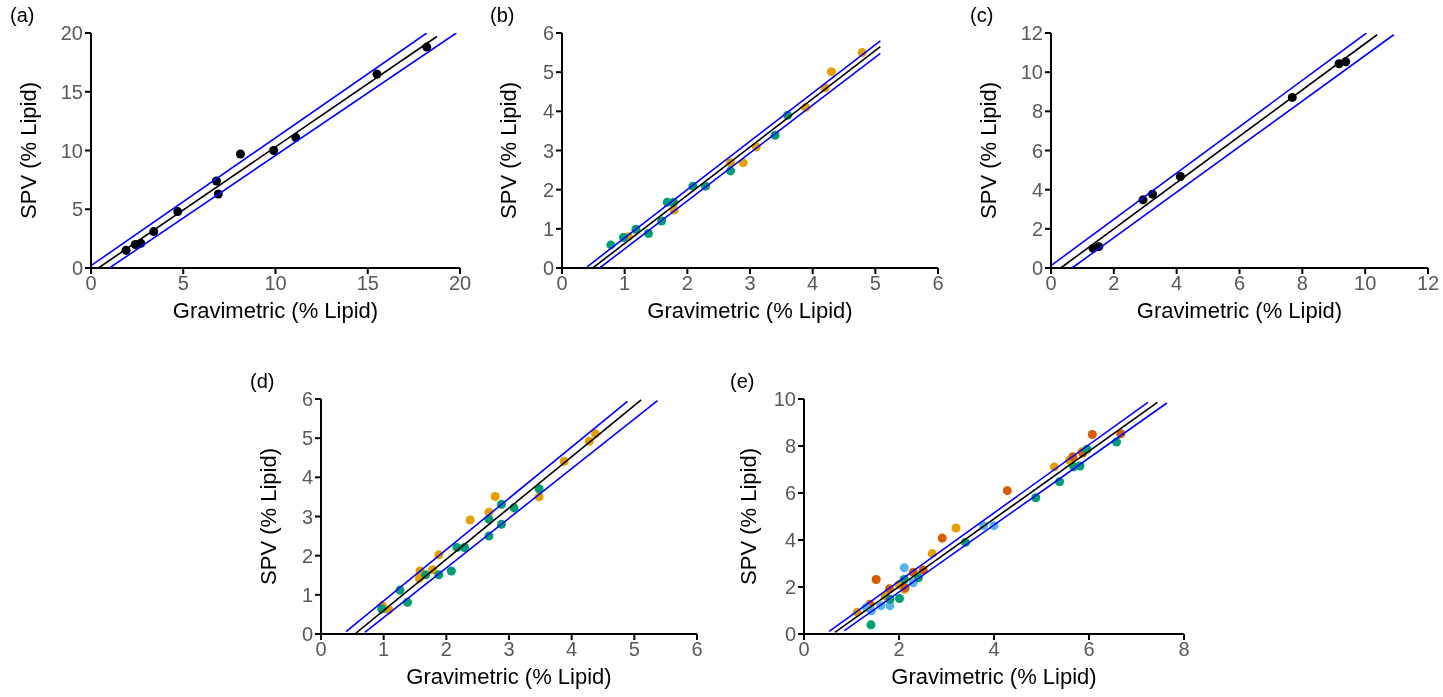 The width and height of the screenshot is (1443, 697). I want to click on chart-title: (c), so click(982, 15).